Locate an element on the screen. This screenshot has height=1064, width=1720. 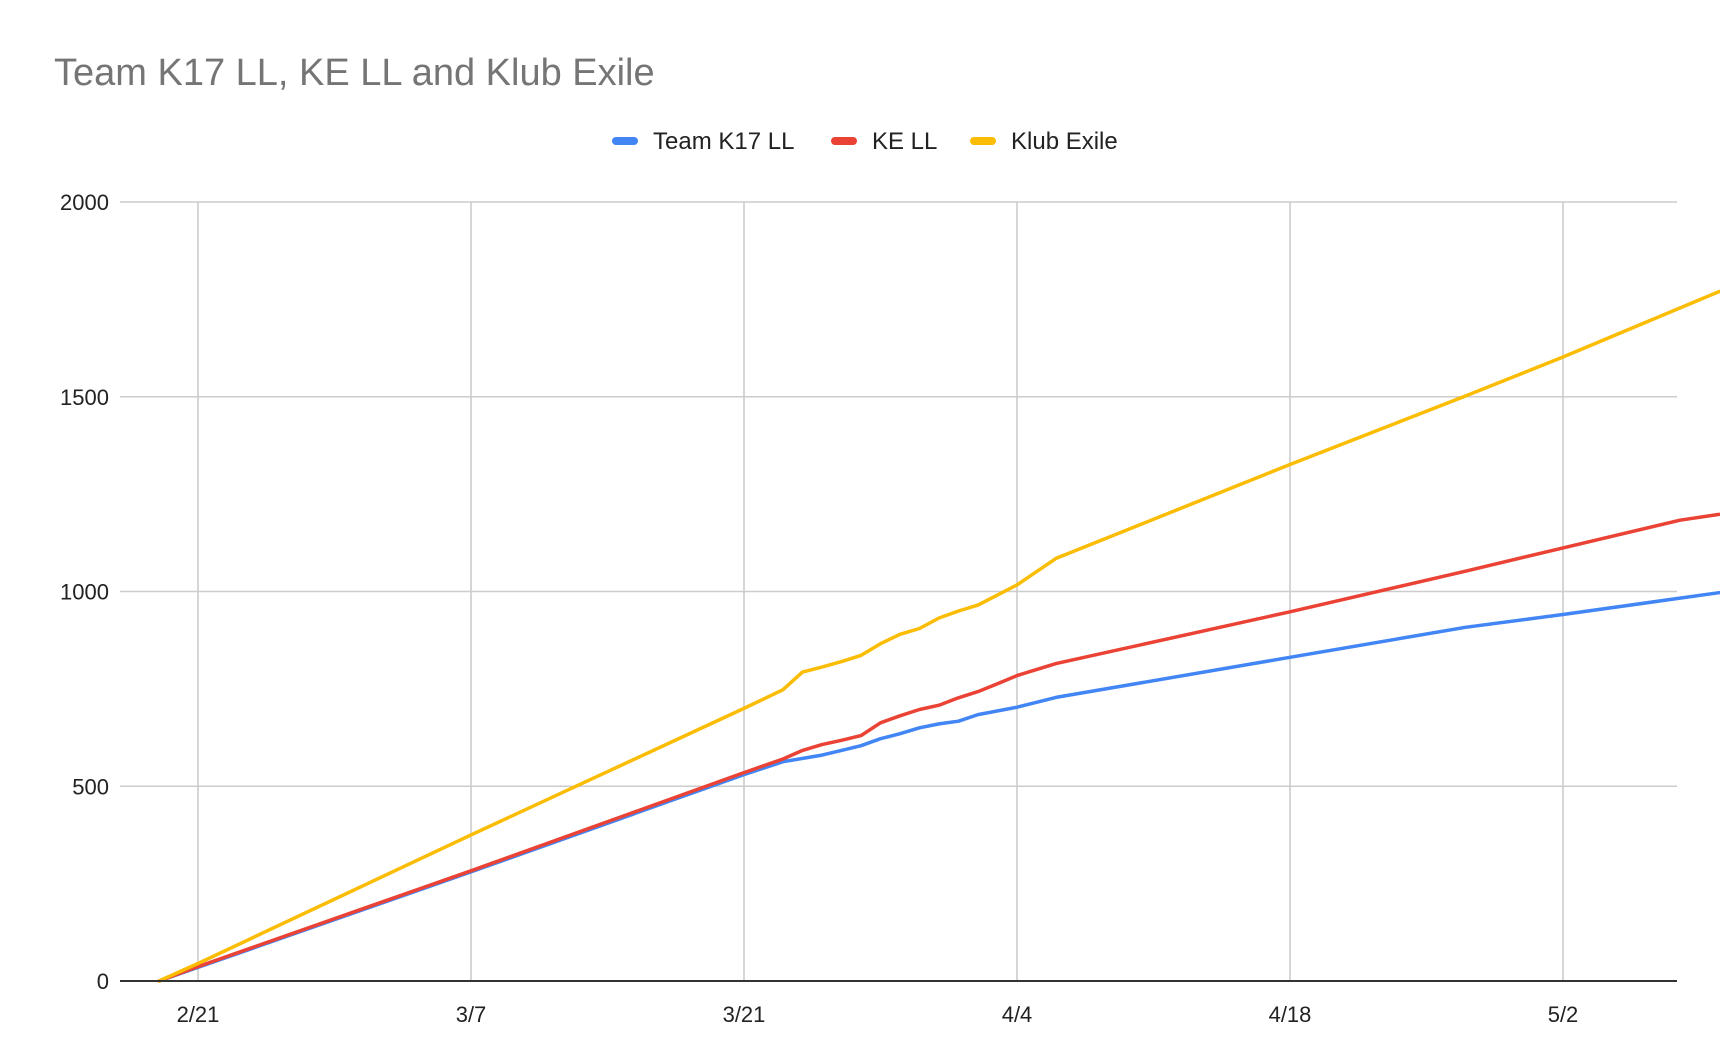
x-tick-label: 3/21 is located at coordinates (744, 1014).